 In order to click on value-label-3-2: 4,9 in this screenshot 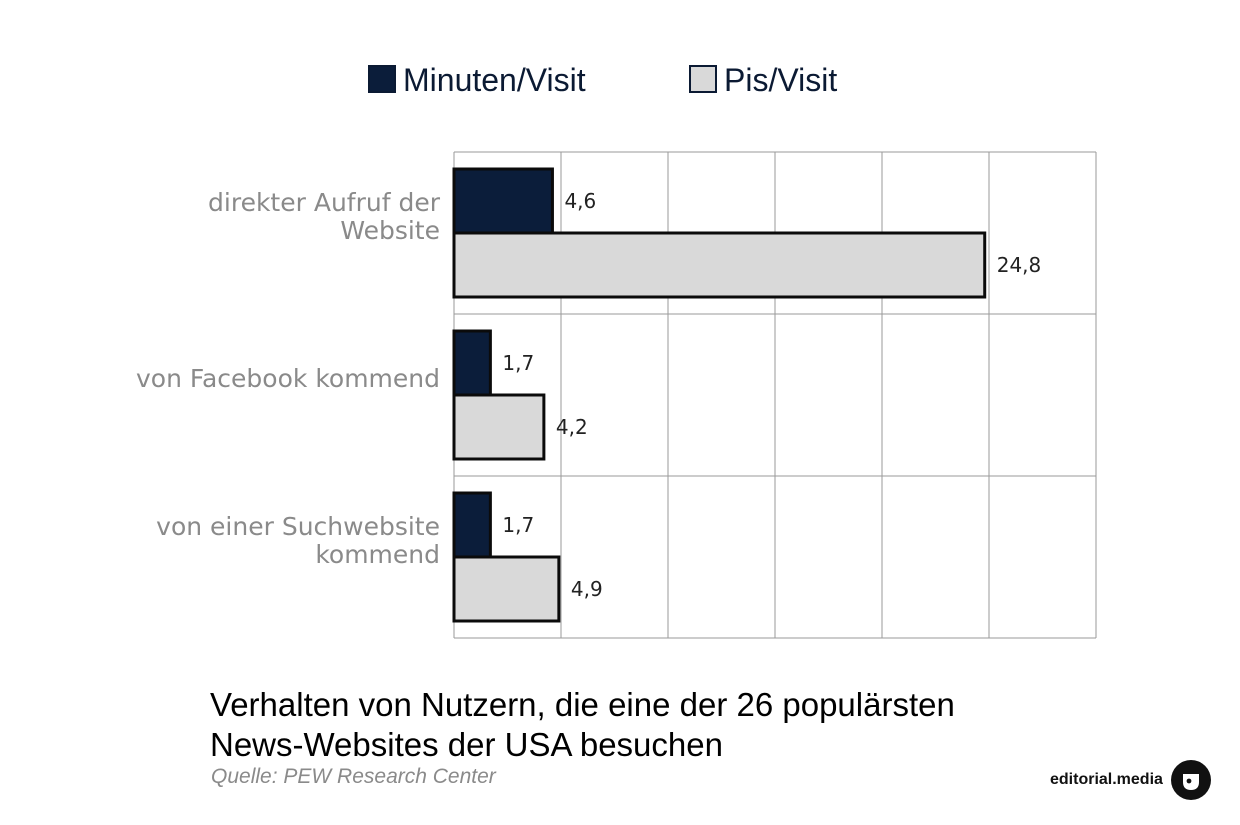, I will do `click(587, 589)`.